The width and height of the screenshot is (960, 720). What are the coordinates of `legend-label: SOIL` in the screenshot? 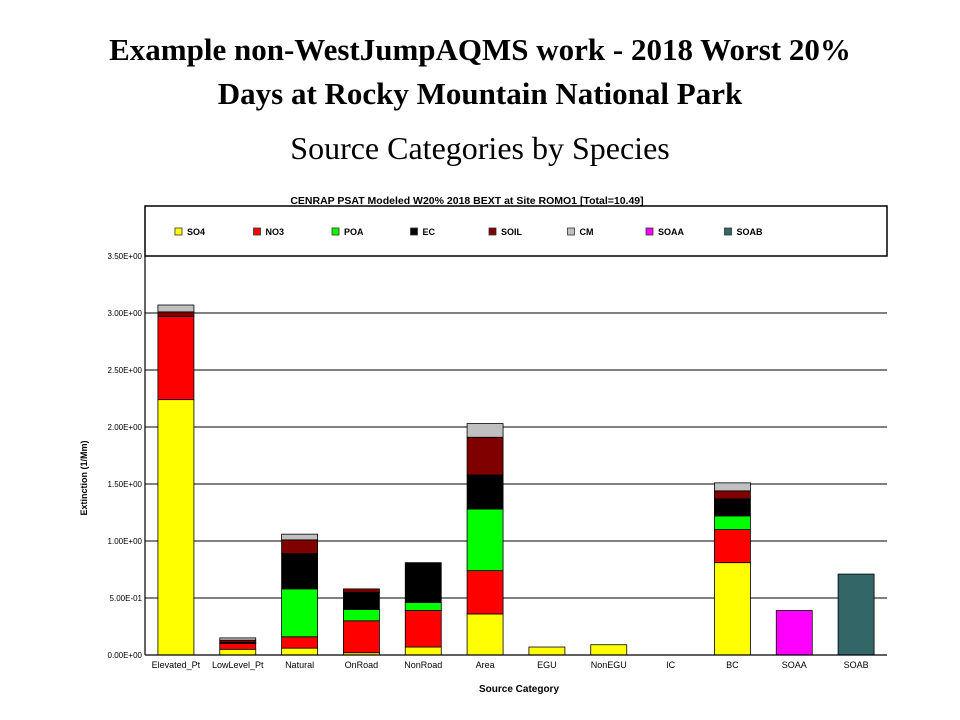 It's located at (512, 232).